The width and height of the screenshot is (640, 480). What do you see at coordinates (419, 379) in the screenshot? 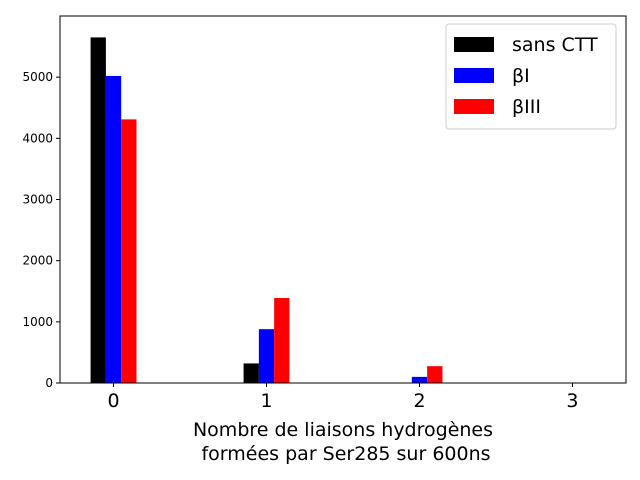
I see `bar-βi-2` at bounding box center [419, 379].